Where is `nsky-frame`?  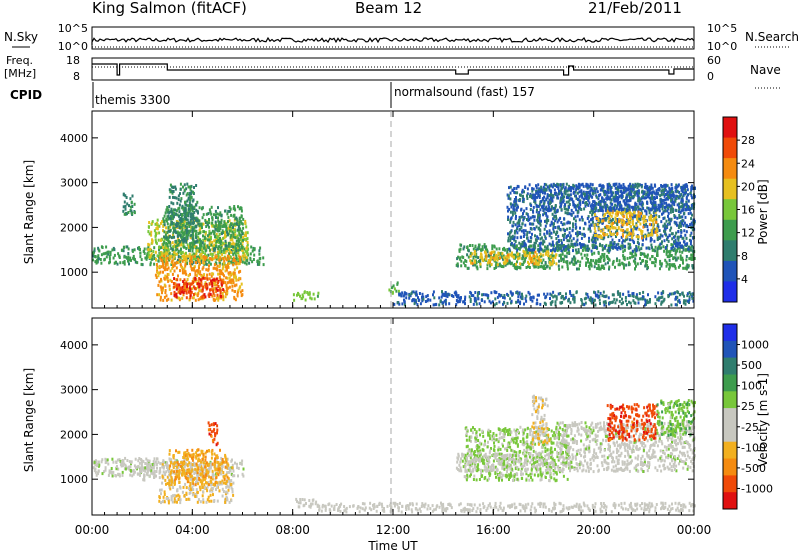
nsky-frame is located at coordinates (393, 38).